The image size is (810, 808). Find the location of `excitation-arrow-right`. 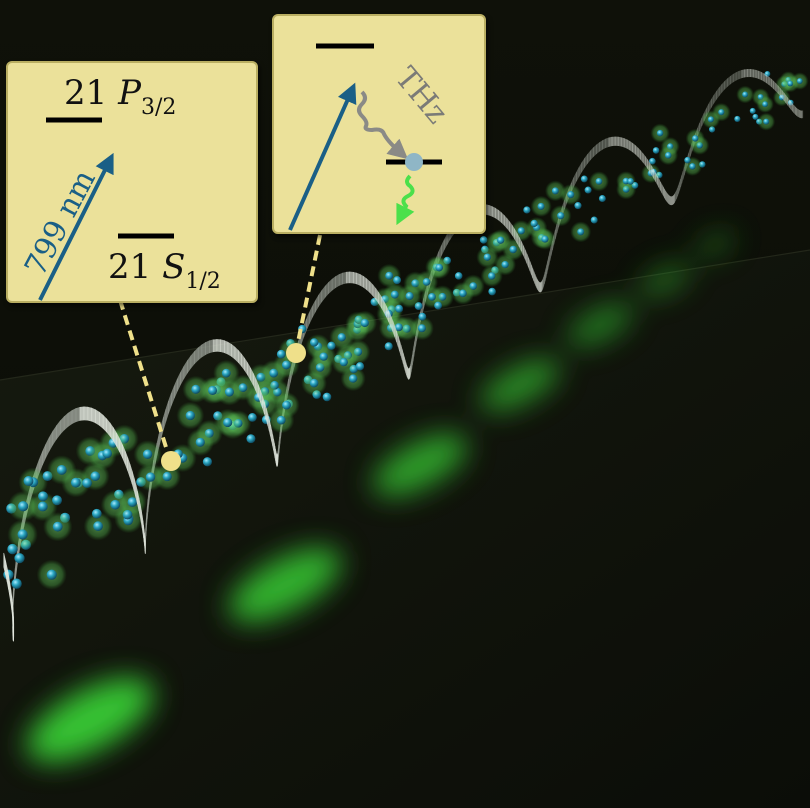

excitation-arrow-right is located at coordinates (322, 156).